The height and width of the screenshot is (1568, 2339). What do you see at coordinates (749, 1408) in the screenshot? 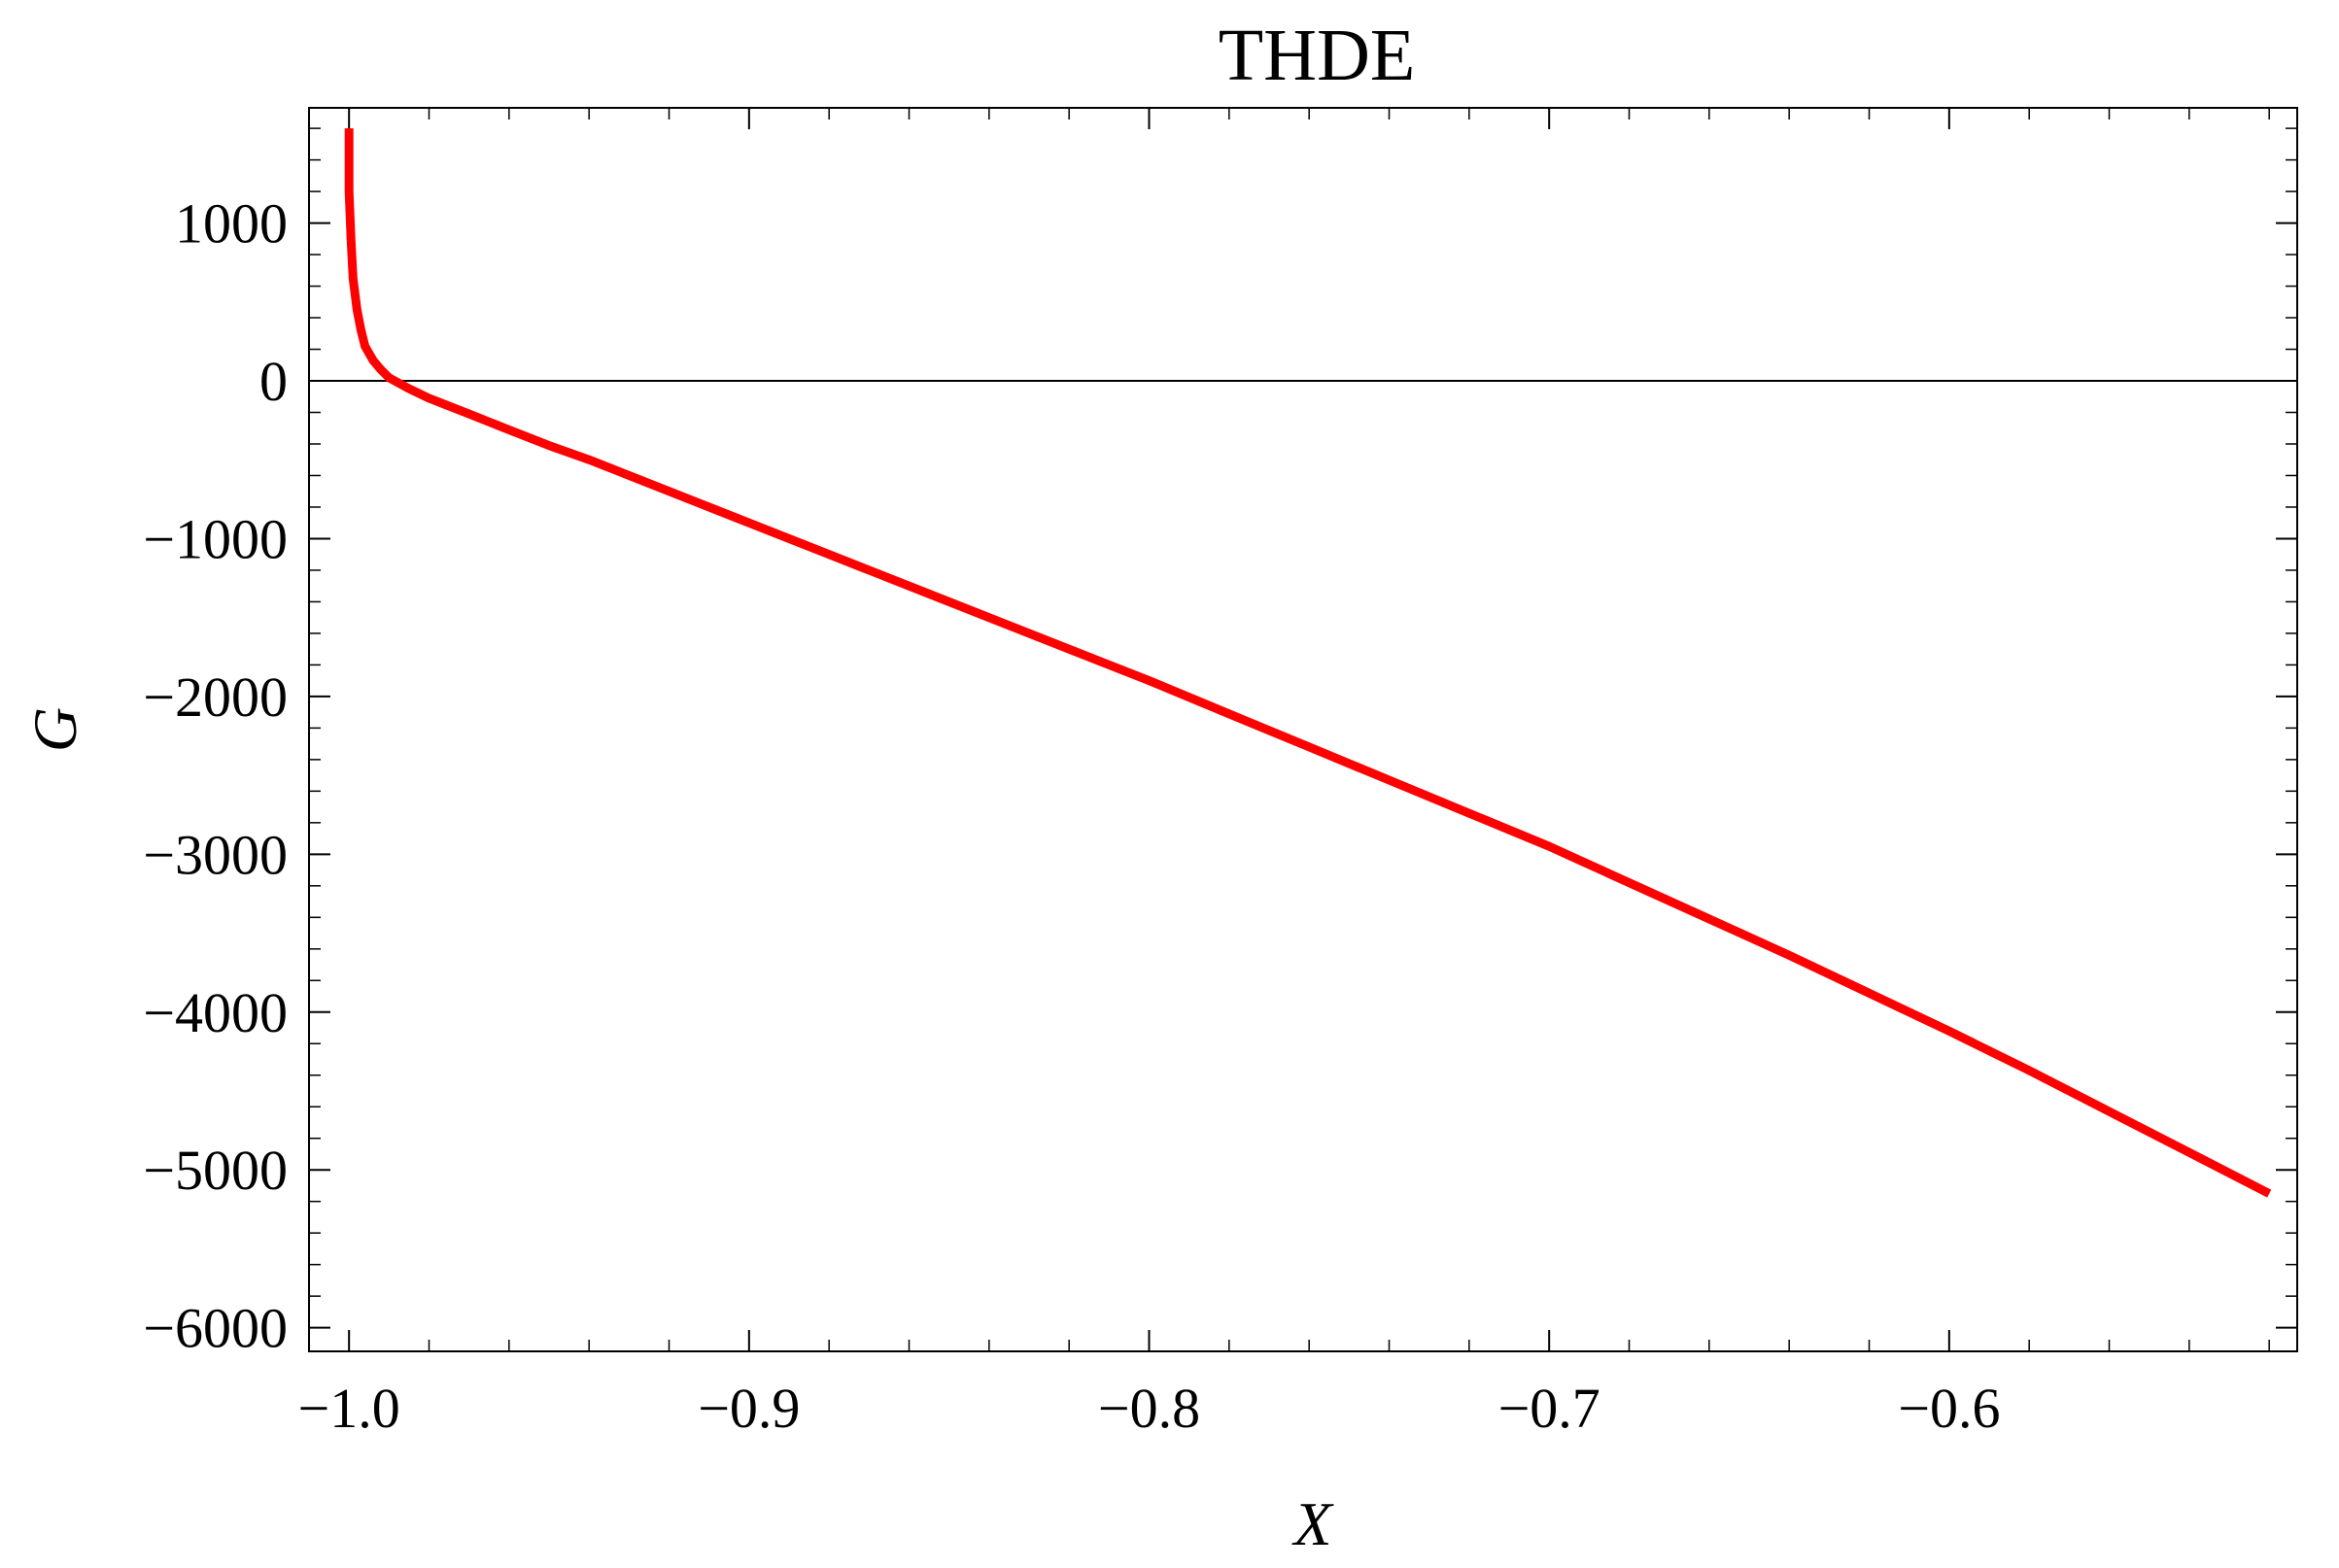
I see `x-tick-label: −0.9` at bounding box center [749, 1408].